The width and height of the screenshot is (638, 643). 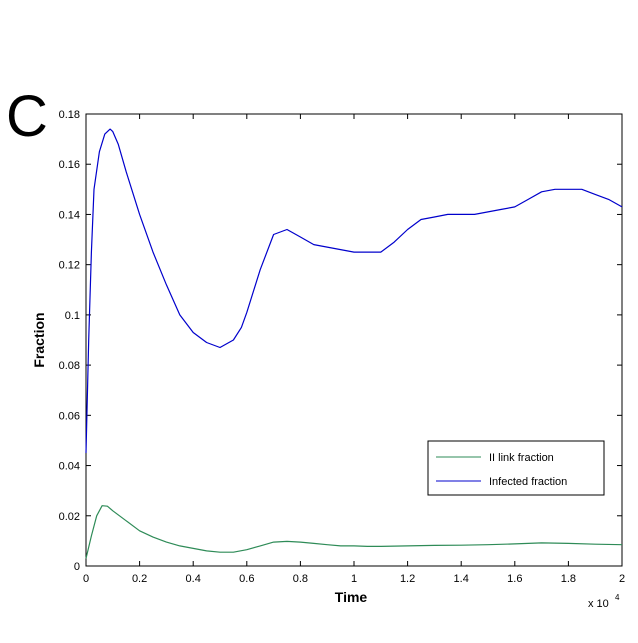 What do you see at coordinates (139, 579) in the screenshot?
I see `x-tick-label: 0.2` at bounding box center [139, 579].